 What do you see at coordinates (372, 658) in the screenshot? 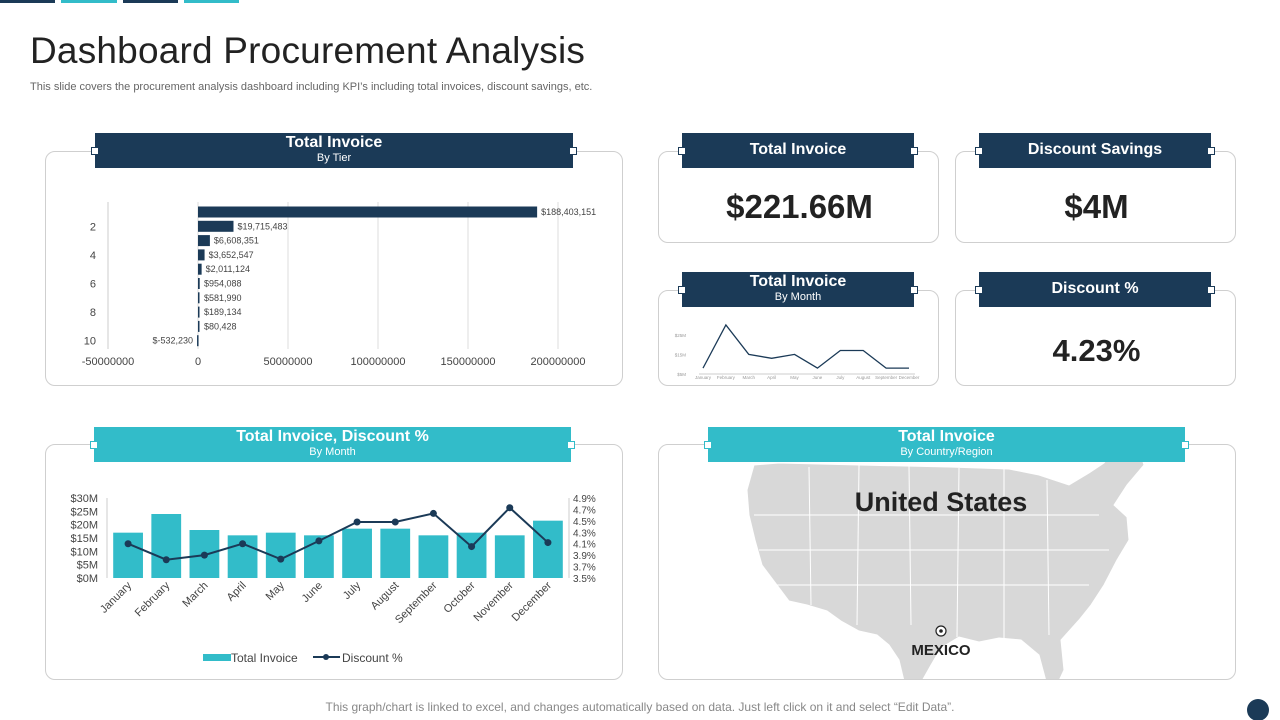
I see `legend-label-discount: Discount %` at bounding box center [372, 658].